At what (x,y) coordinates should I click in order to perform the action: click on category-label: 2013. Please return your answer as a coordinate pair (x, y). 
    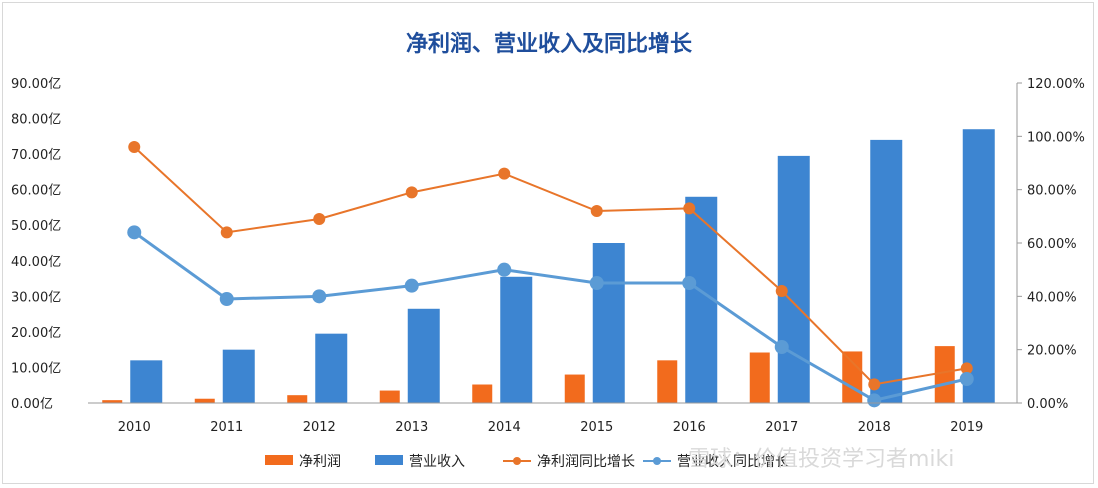
    Looking at the image, I should click on (411, 427).